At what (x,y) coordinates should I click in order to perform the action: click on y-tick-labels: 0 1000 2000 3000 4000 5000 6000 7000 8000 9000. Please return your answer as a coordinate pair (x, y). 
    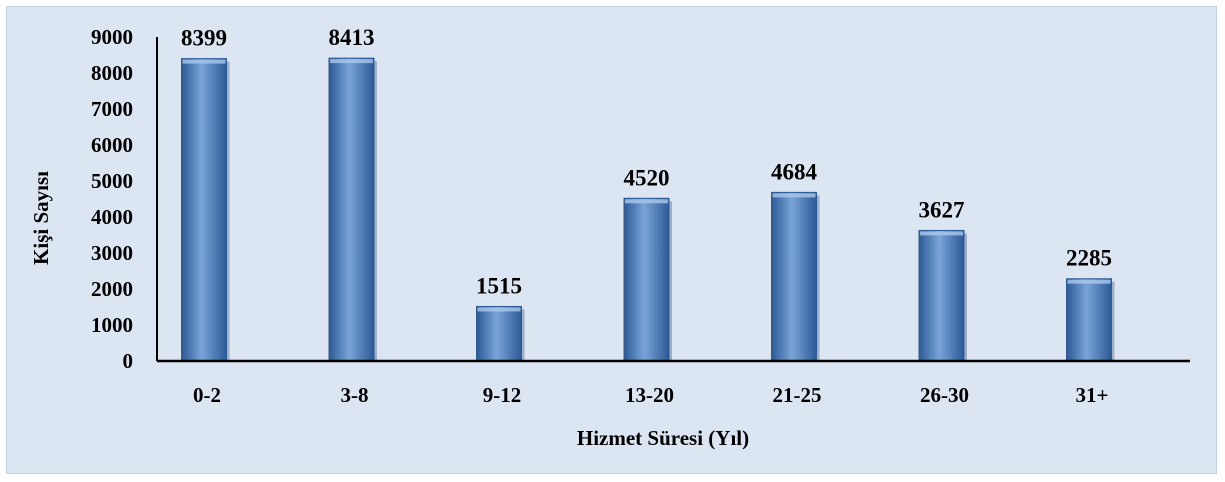
    Looking at the image, I should click on (112, 199).